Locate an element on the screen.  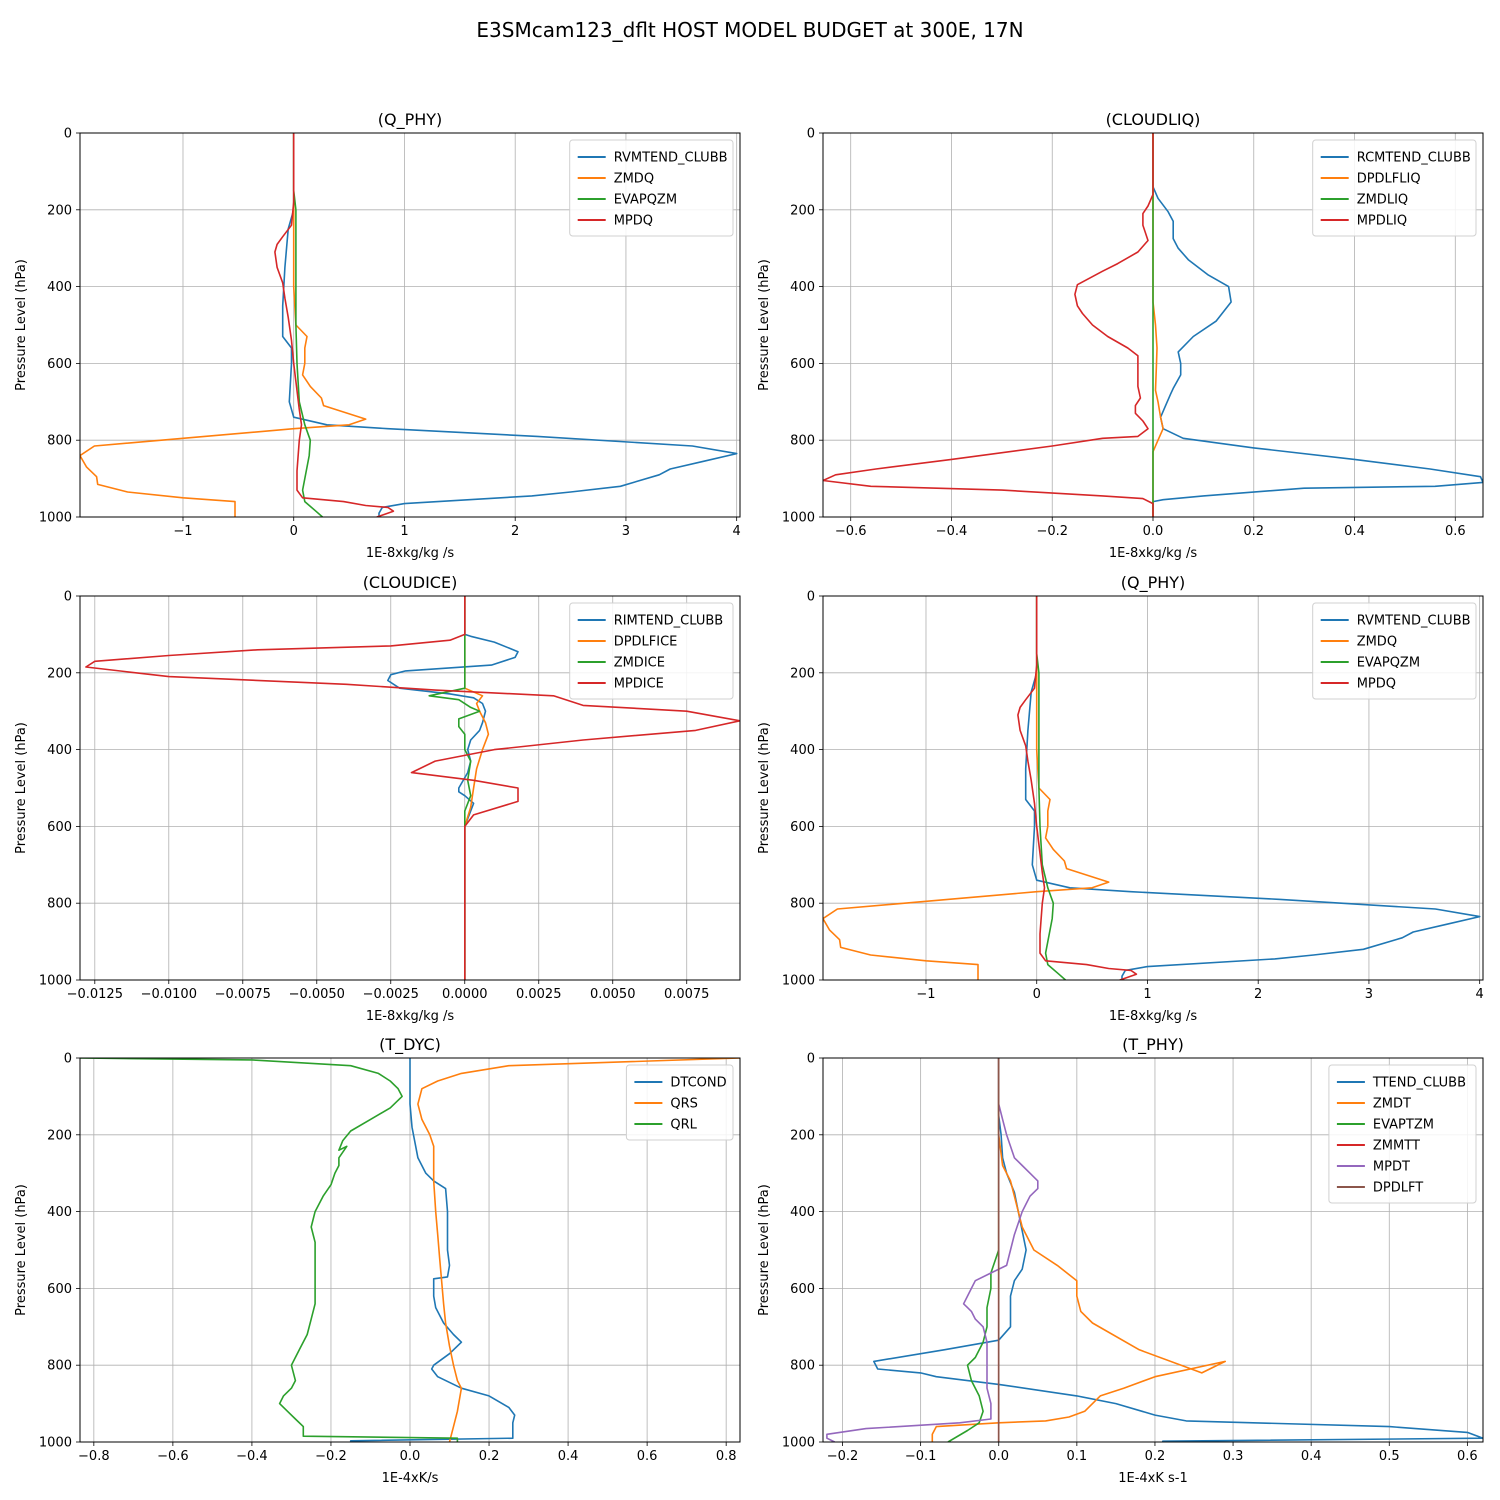
x-tick-label: −0.0025 is located at coordinates (391, 994).